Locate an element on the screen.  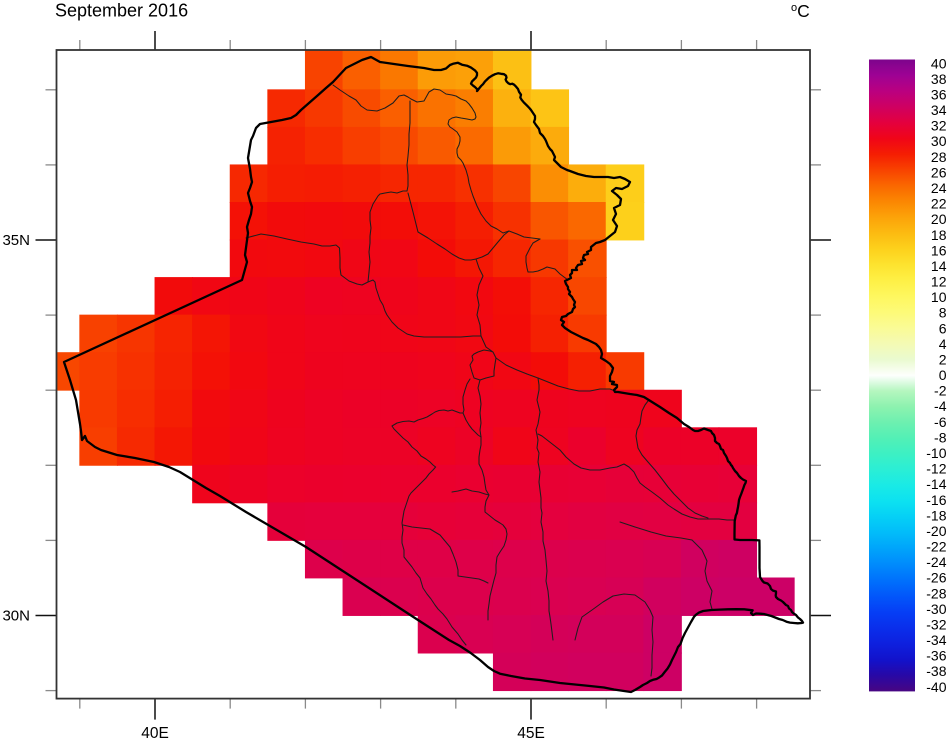
svg-text: -14 is located at coordinates (936, 484).